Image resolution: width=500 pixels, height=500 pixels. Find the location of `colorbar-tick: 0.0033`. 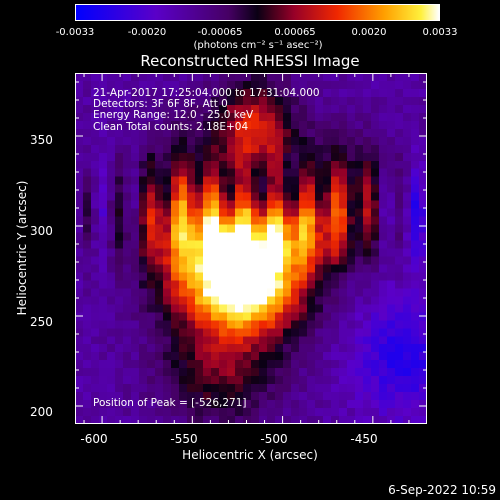

colorbar-tick: 0.0033 is located at coordinates (440, 32).